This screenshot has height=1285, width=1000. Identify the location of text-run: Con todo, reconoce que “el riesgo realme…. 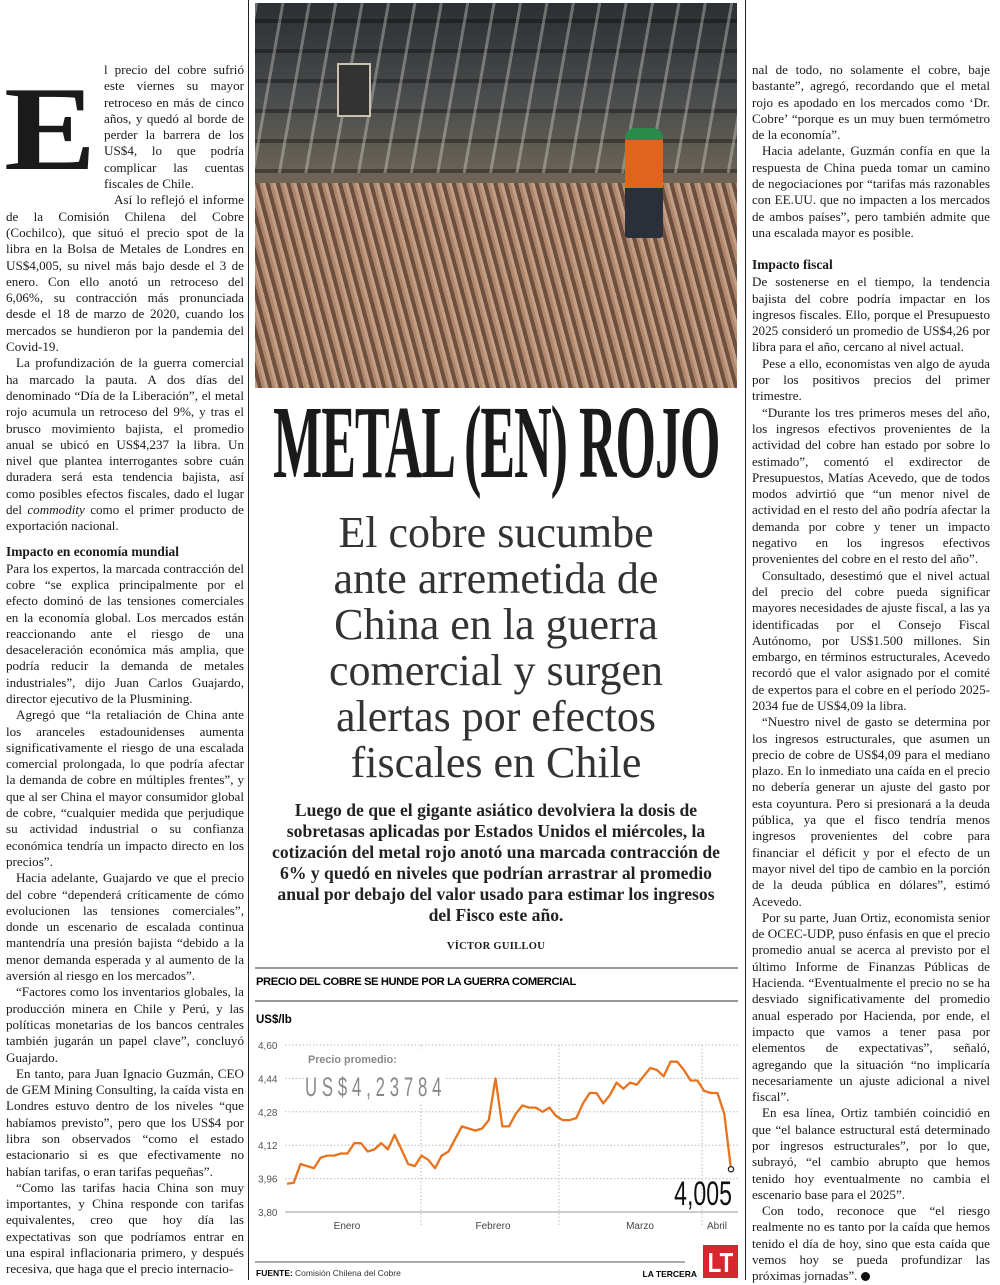
(871, 1243).